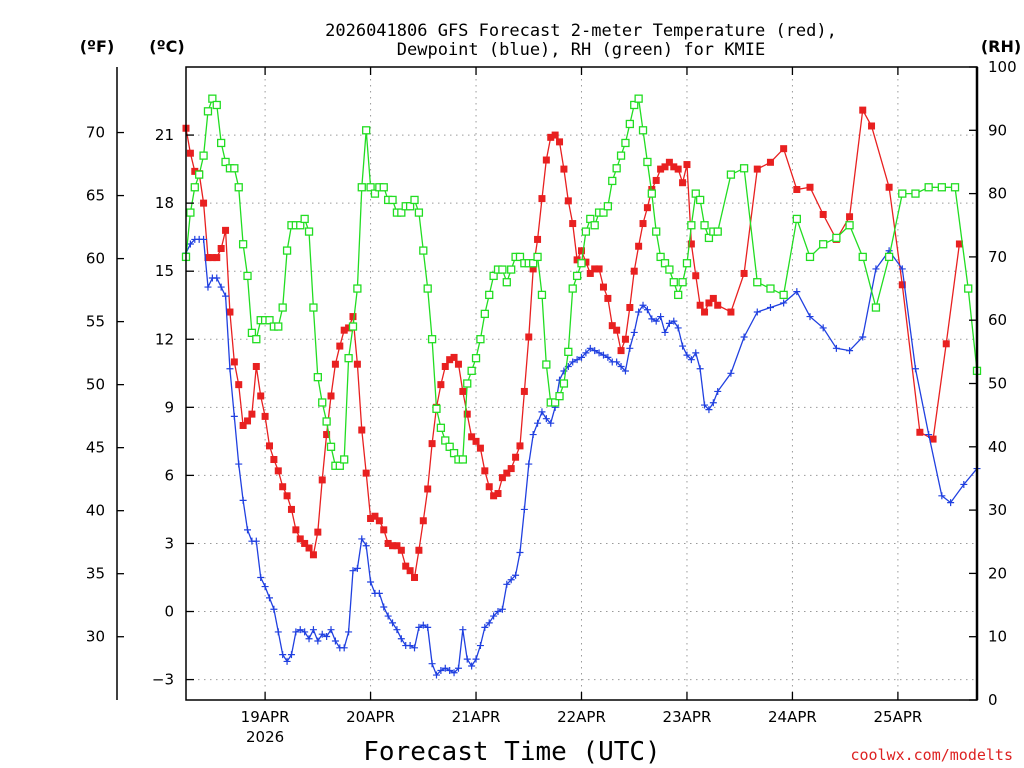 The image size is (1024, 768). Describe the element at coordinates (95, 259) in the screenshot. I see `fahrenheit-tick-label: 60` at that location.